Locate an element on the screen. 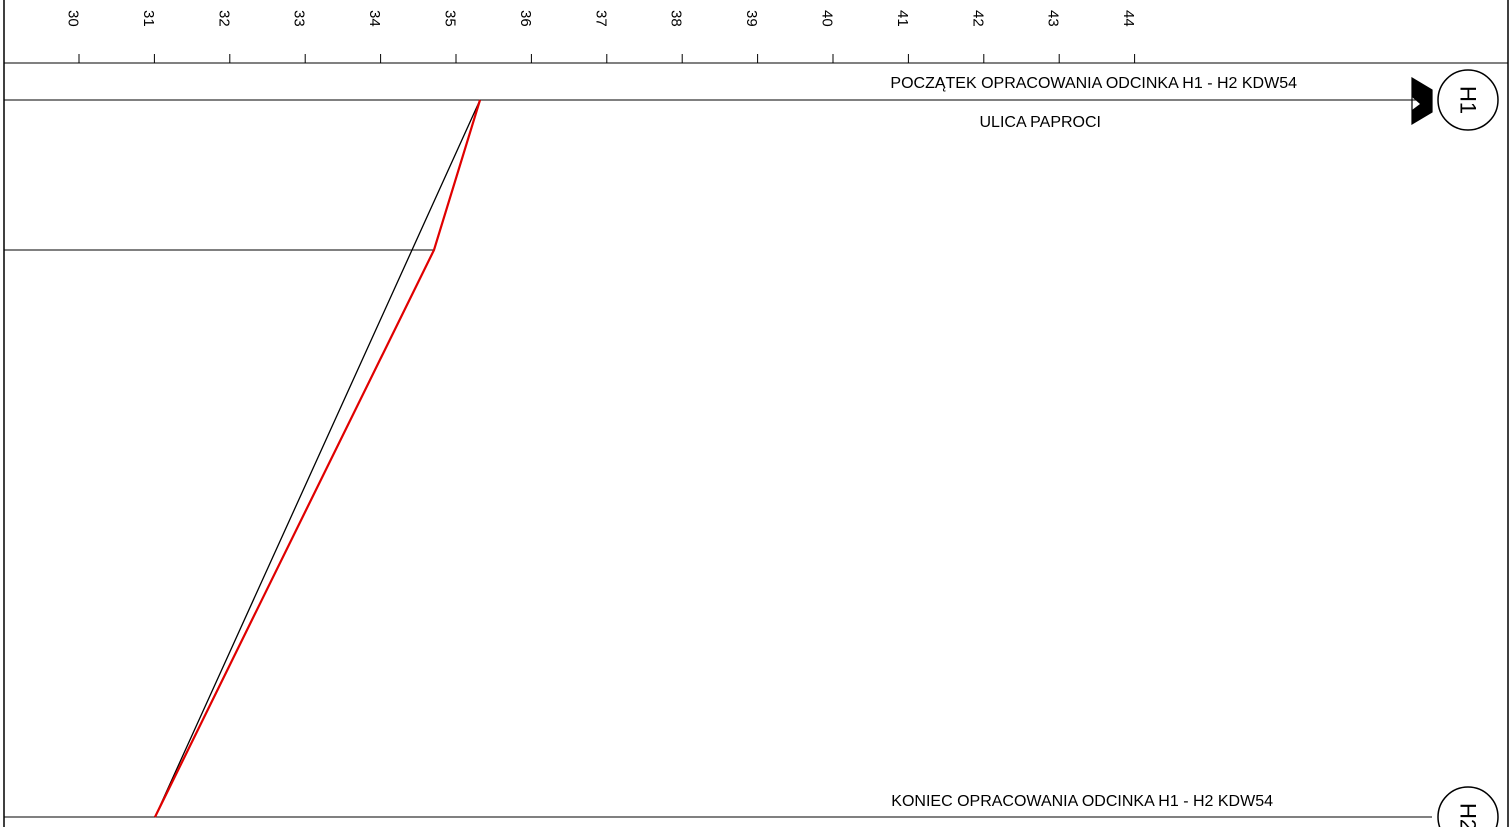 The width and height of the screenshot is (1512, 827). scale-tick-label: 41 is located at coordinates (902, 18).